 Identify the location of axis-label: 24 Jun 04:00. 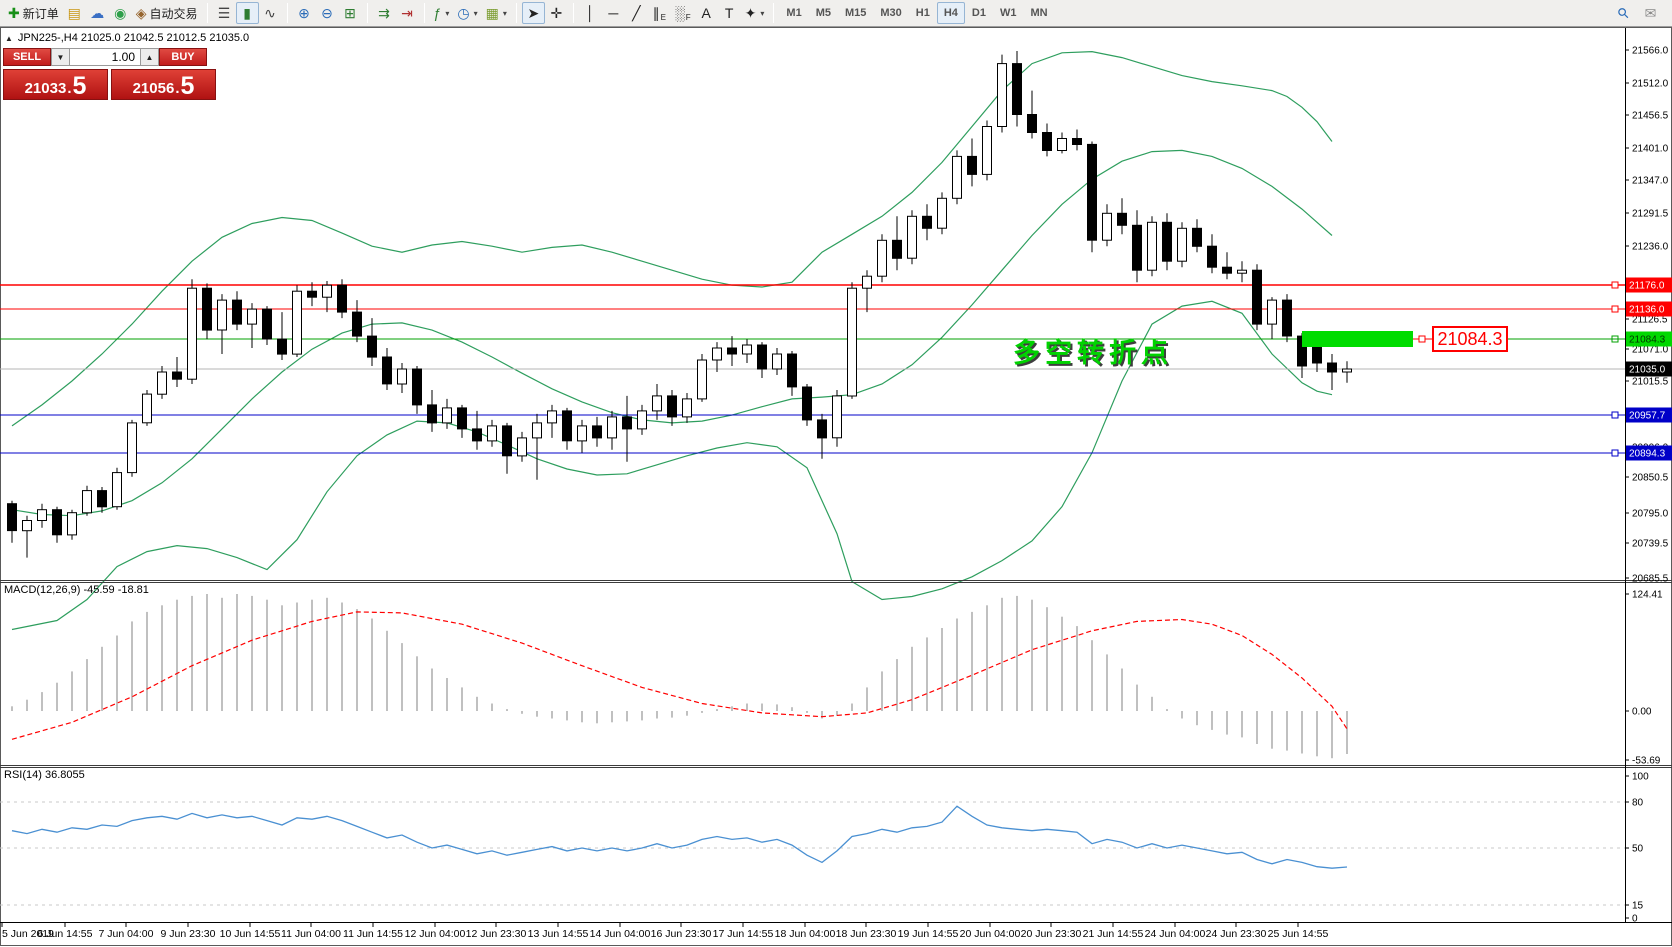
(1175, 934).